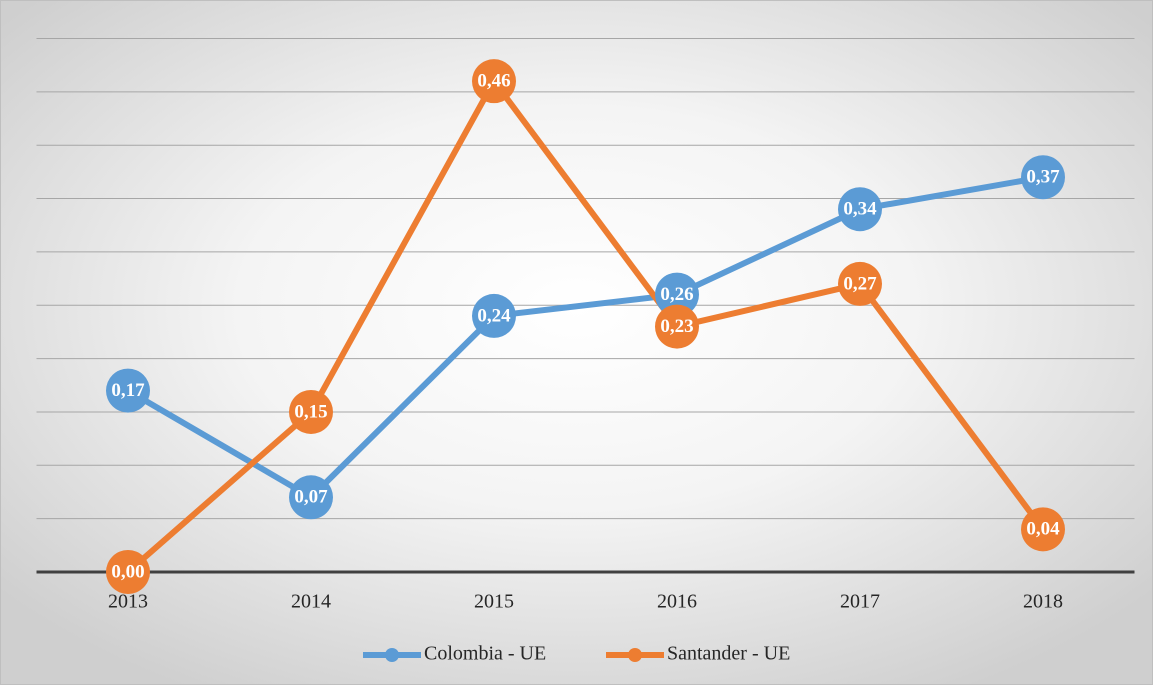 The image size is (1153, 685). I want to click on data-label: 0,26, so click(676, 294).